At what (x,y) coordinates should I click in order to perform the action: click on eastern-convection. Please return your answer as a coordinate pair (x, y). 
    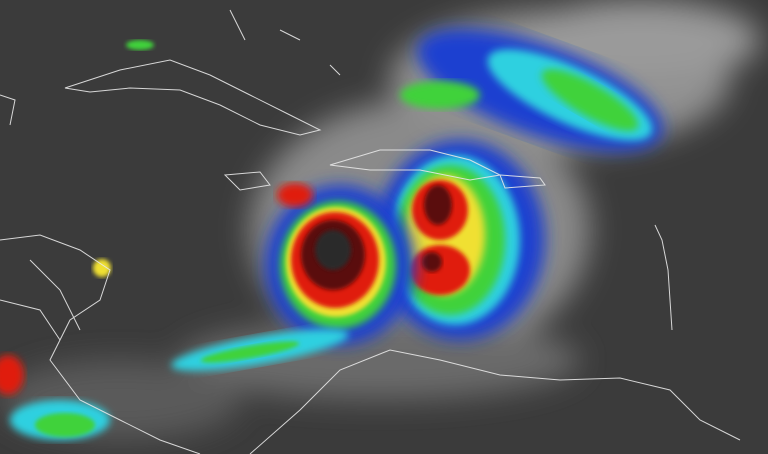
    Looking at the image, I should click on (460, 240).